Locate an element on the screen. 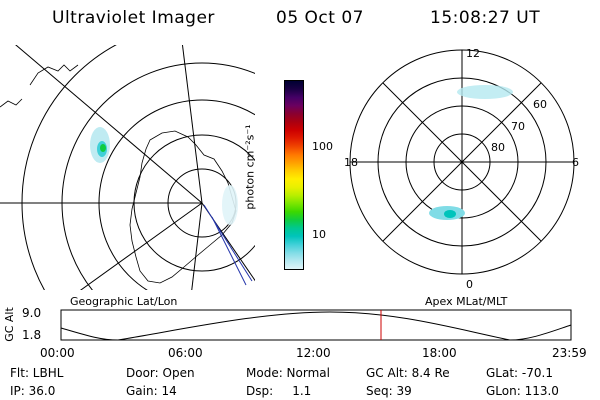 The width and height of the screenshot is (600, 400). colorbar-tick-label: 10 is located at coordinates (319, 234).